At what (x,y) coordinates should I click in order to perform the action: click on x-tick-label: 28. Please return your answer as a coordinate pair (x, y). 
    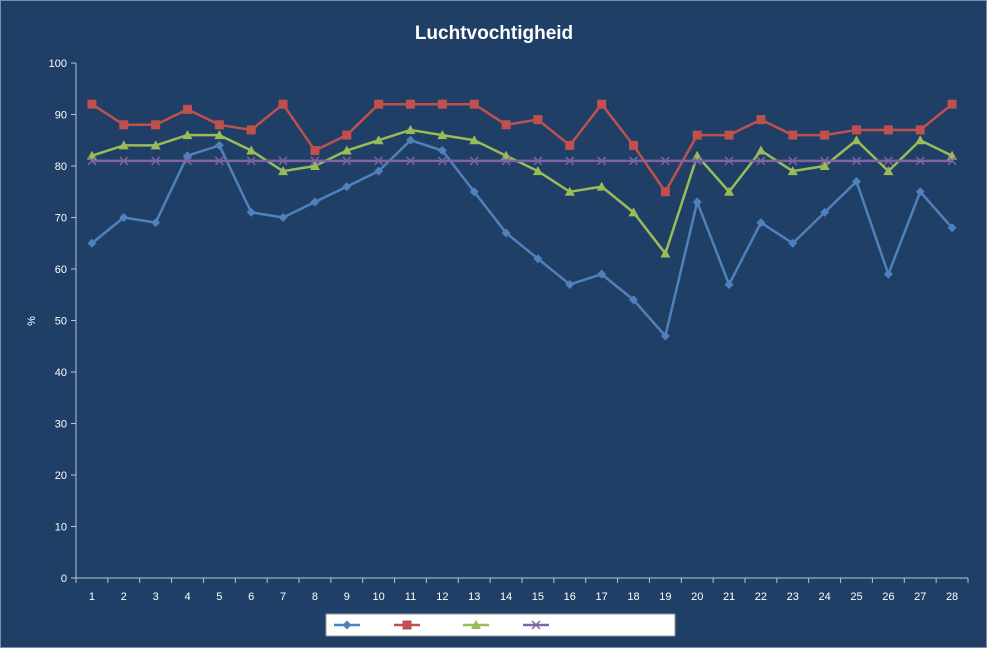
    Looking at the image, I should click on (952, 597).